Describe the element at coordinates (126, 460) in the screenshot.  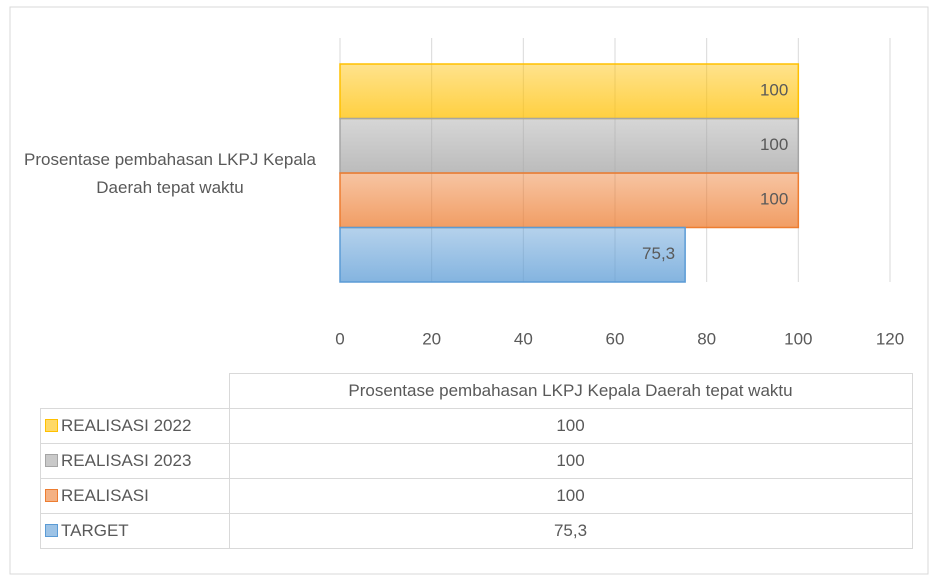
I see `legend-label: REALISASI 2023` at that location.